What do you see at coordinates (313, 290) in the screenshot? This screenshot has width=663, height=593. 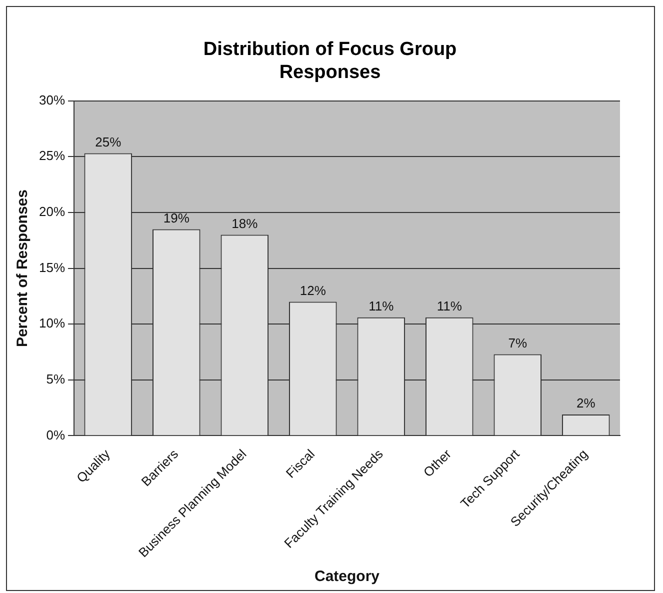 I see `data-label: 12%` at bounding box center [313, 290].